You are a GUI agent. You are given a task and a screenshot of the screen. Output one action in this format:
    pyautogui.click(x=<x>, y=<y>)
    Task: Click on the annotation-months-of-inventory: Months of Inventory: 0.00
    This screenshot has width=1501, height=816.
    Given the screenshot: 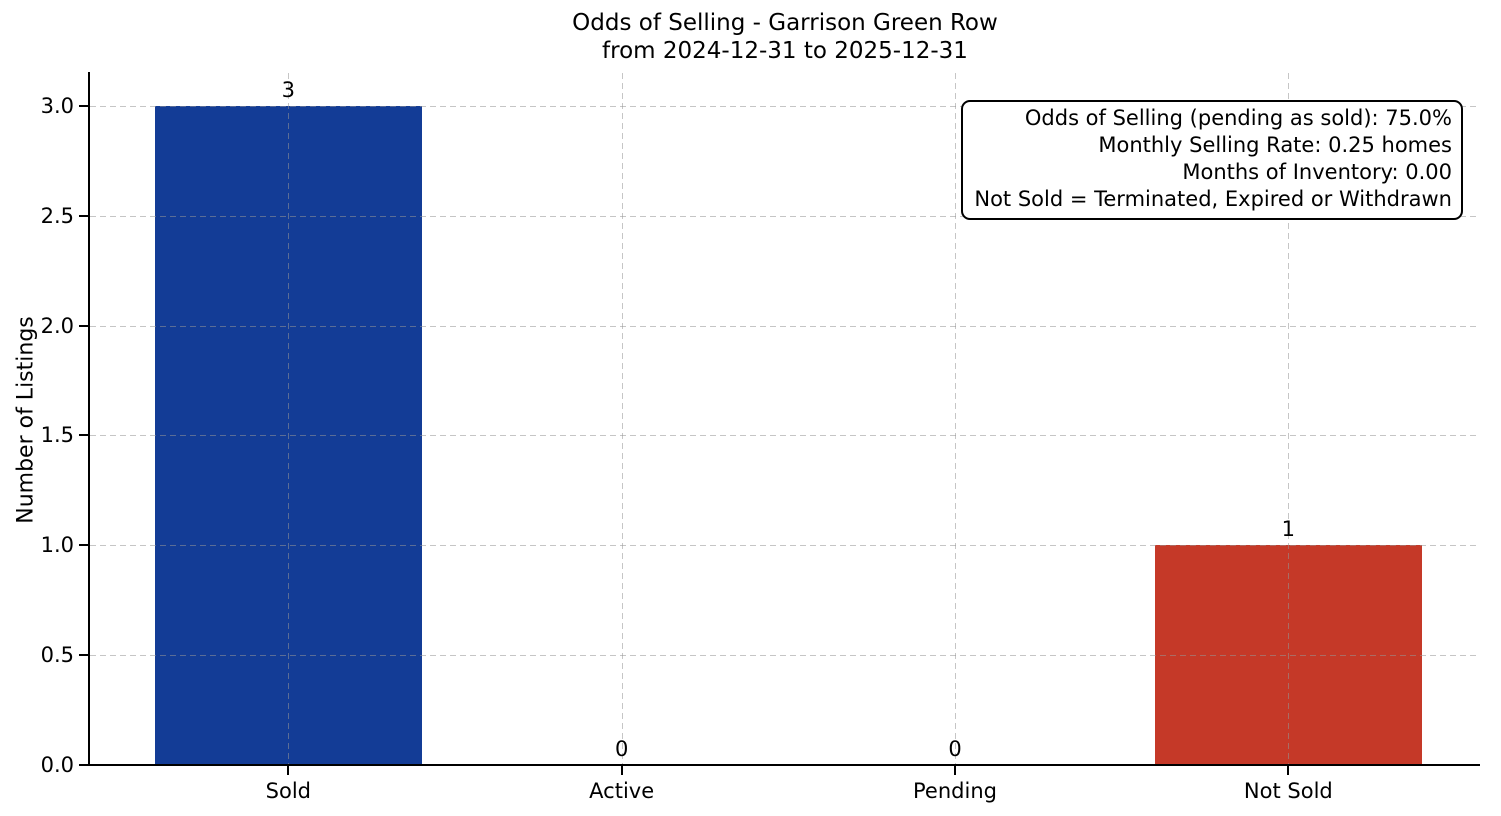 What is the action you would take?
    pyautogui.click(x=1317, y=172)
    